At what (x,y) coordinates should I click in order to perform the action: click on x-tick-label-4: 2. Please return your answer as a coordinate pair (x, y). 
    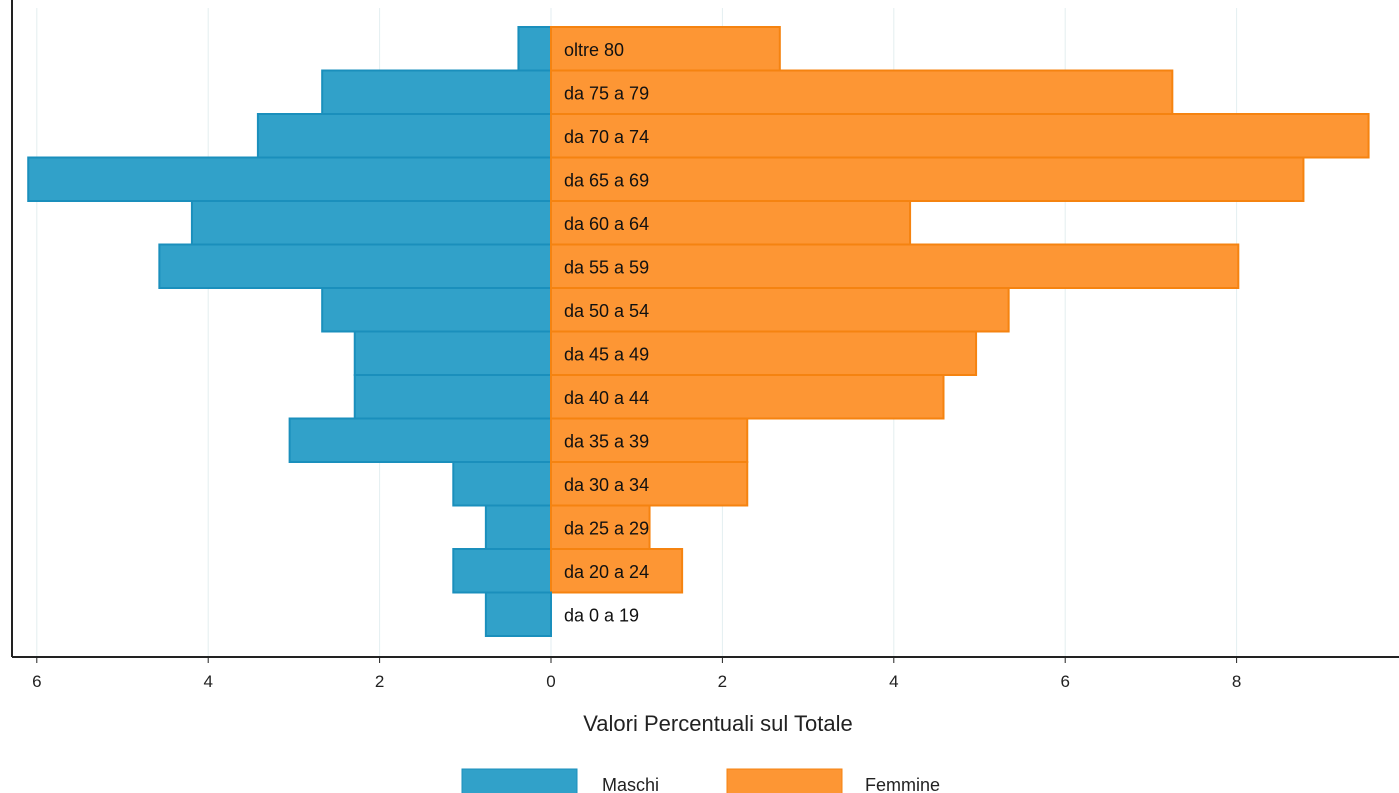
    Looking at the image, I should click on (722, 681).